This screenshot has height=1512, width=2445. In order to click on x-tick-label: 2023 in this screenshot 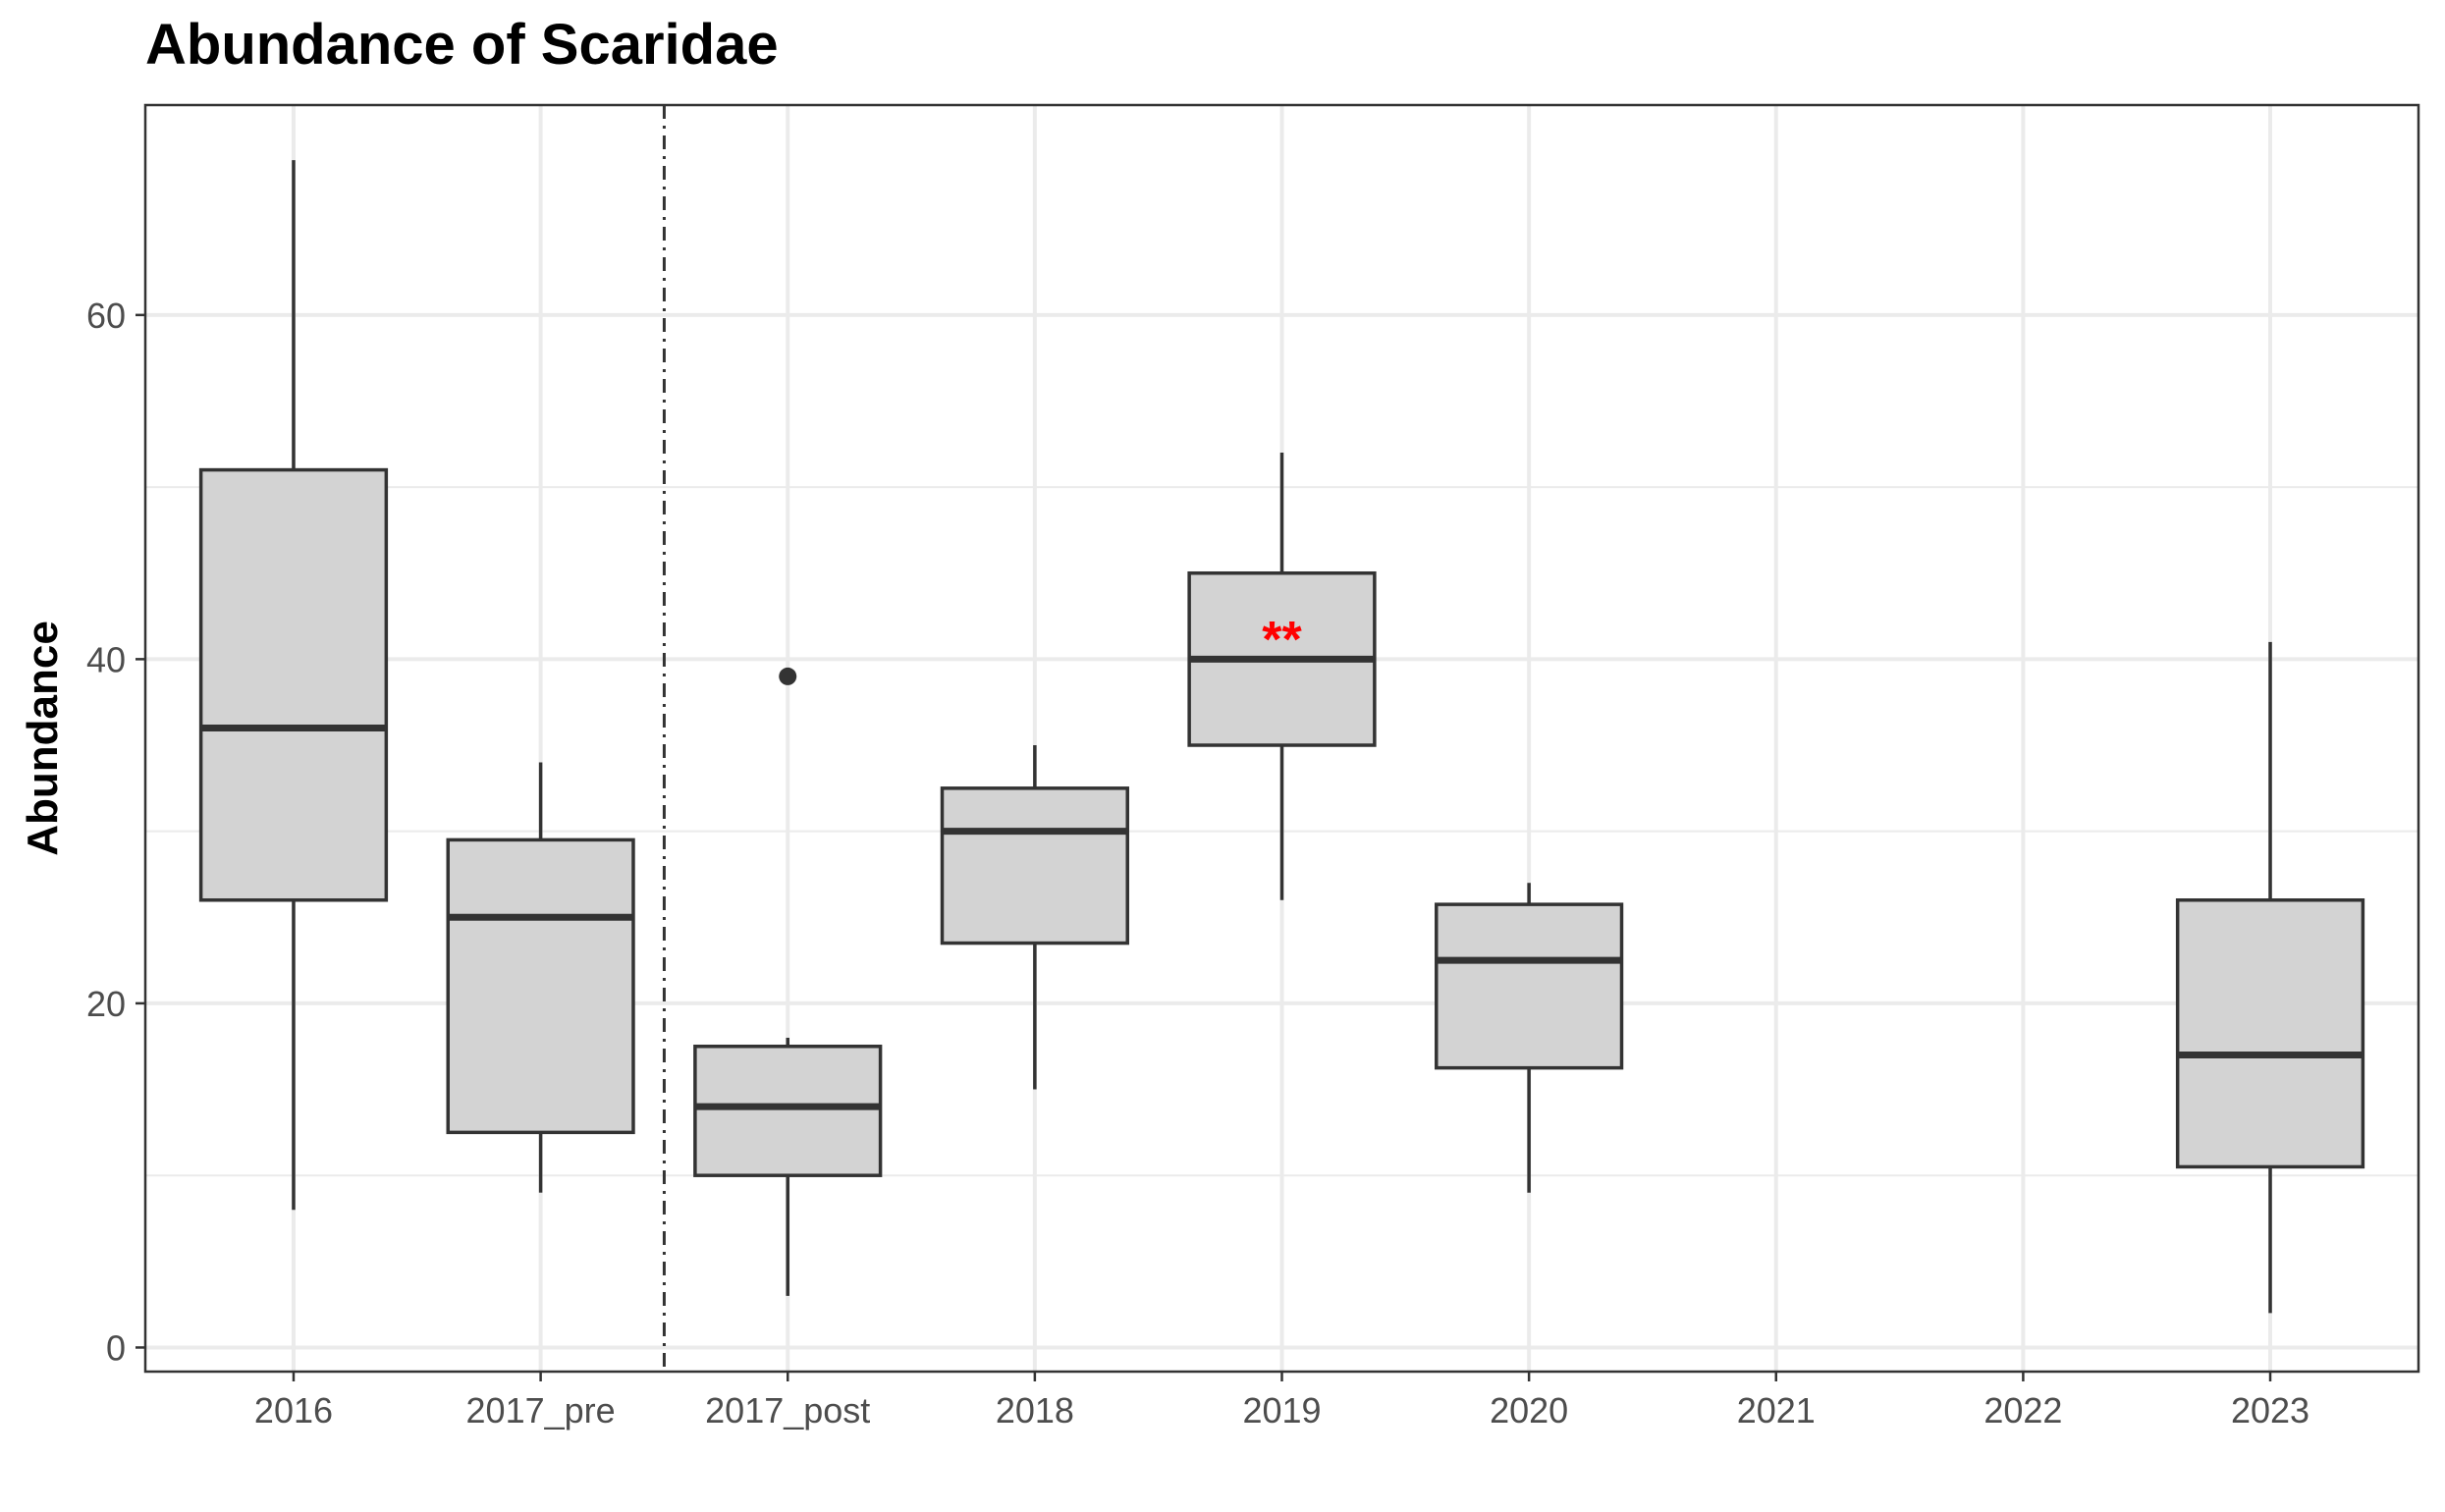, I will do `click(2270, 1410)`.